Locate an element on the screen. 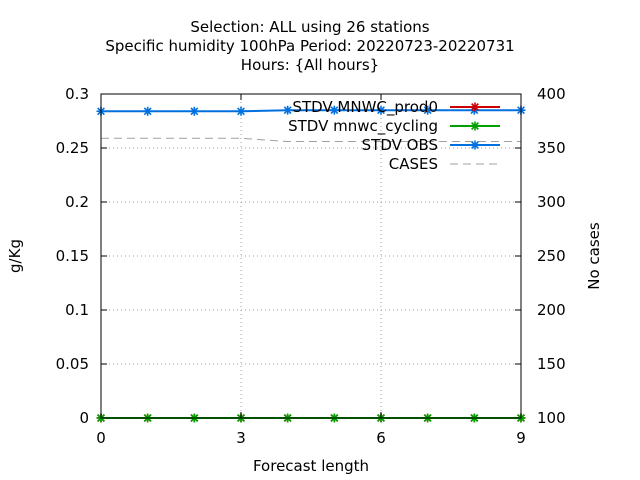 This screenshot has width=640, height=480. title-line-1: Selection: ALL using 26 stations is located at coordinates (309, 27).